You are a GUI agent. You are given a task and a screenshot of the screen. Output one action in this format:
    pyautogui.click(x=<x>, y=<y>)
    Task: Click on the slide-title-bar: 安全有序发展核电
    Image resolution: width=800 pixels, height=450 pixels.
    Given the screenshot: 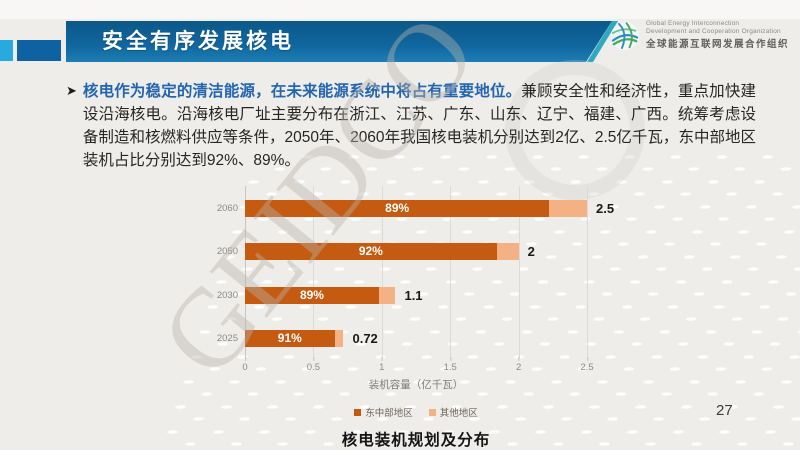 What is the action you would take?
    pyautogui.click(x=339, y=41)
    